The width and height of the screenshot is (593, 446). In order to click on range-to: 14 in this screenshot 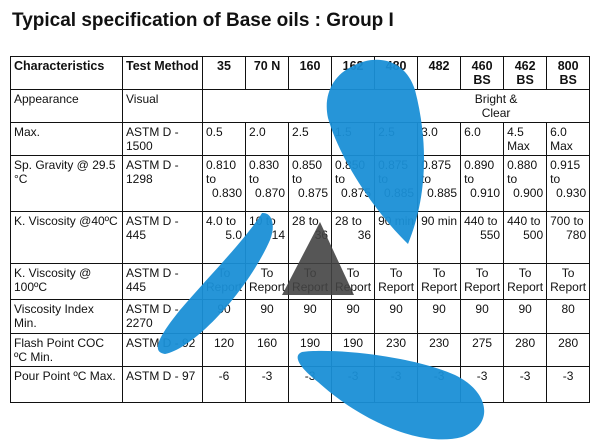, I will do `click(278, 235)`.